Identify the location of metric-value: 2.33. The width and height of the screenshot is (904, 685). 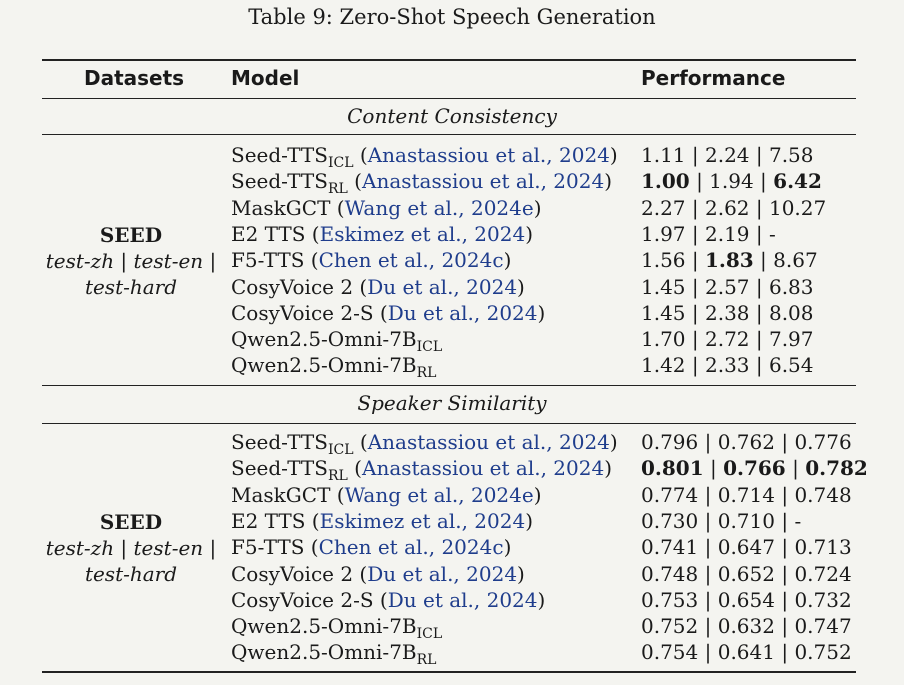
(727, 365).